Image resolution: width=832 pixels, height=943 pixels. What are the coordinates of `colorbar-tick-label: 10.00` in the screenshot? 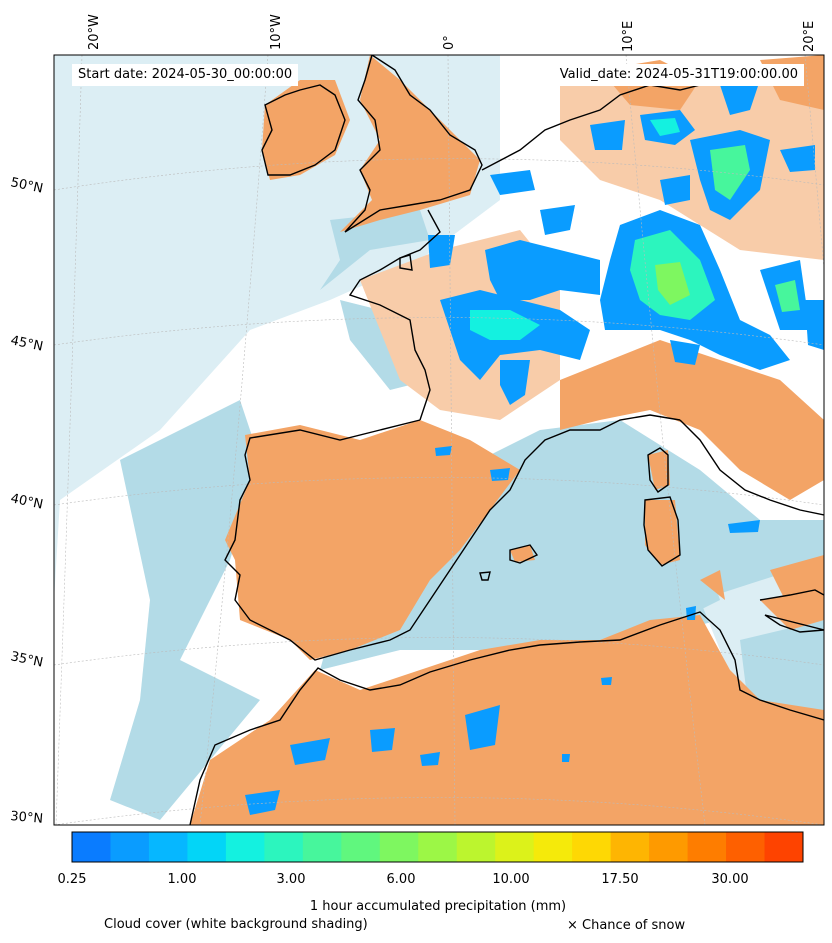 It's located at (511, 879).